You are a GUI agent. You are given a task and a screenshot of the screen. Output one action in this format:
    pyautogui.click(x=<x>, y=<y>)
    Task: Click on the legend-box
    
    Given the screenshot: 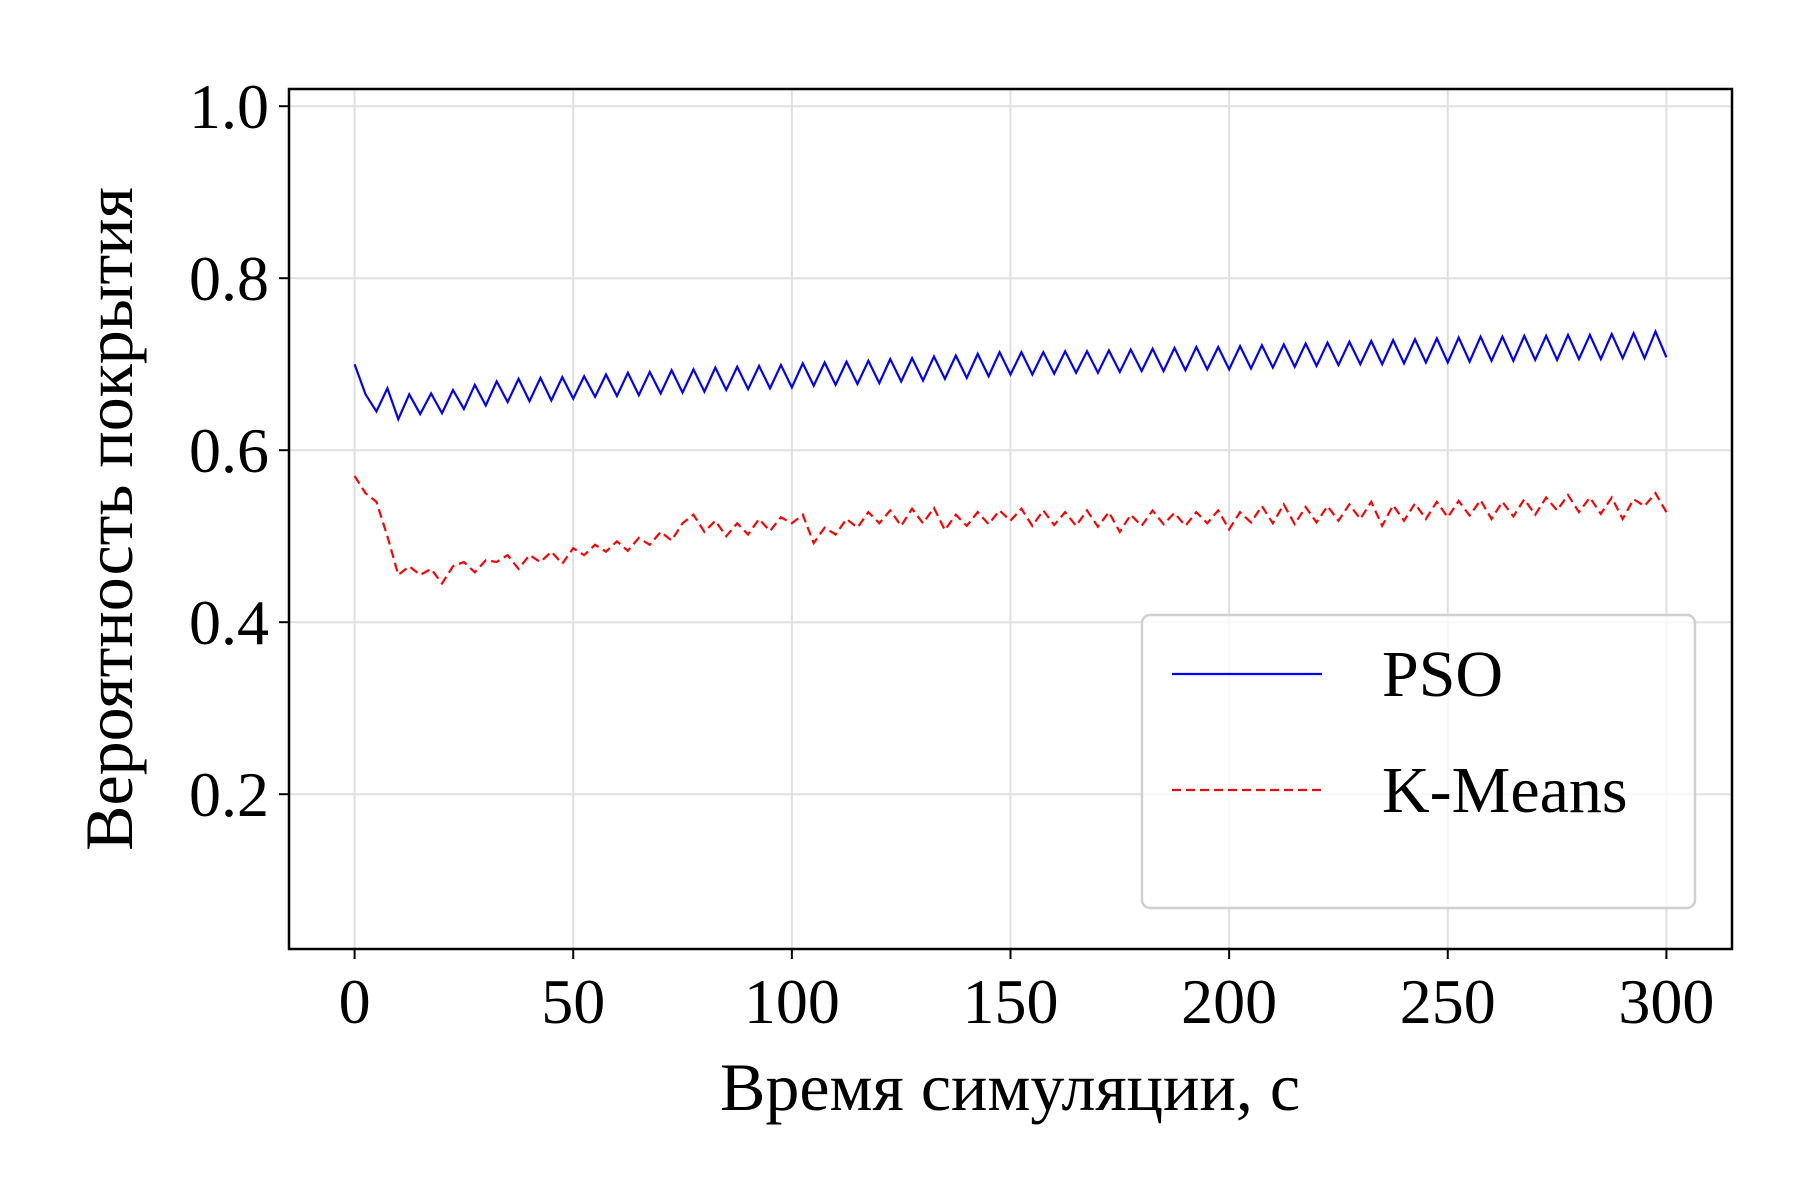 What is the action you would take?
    pyautogui.click(x=1418, y=761)
    